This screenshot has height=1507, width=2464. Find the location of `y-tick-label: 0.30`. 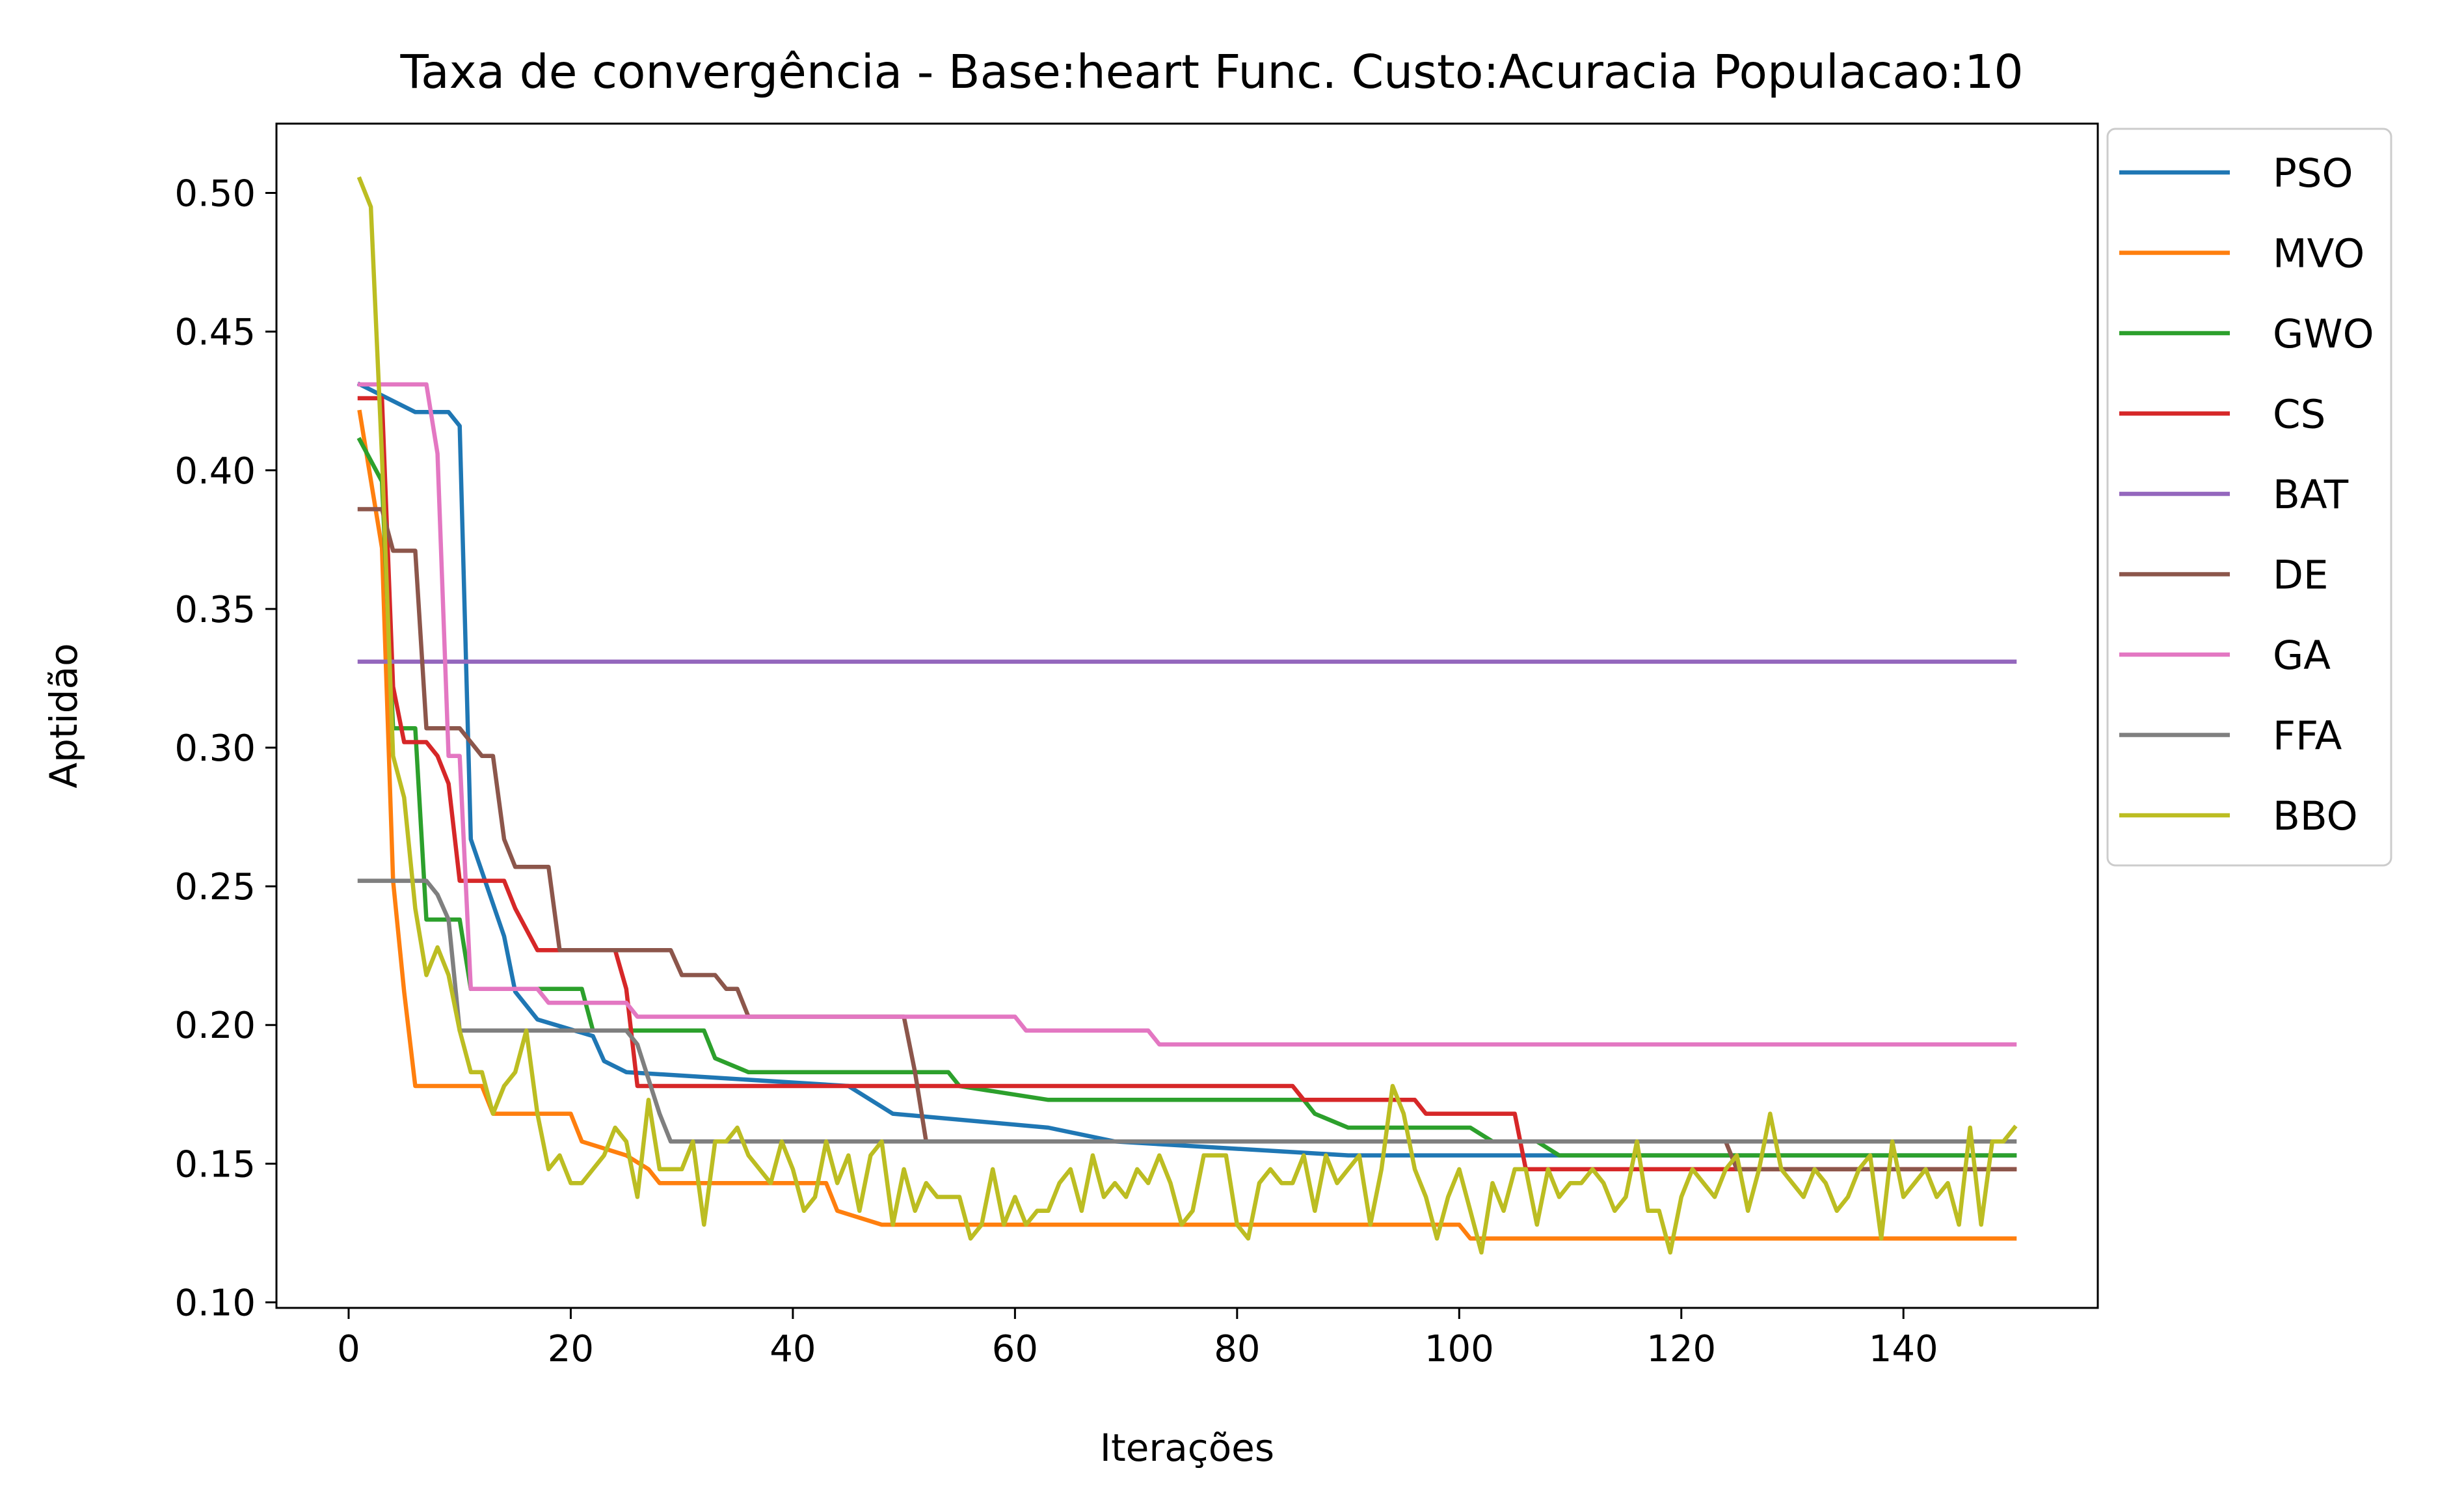

y-tick-label: 0.30 is located at coordinates (215, 748).